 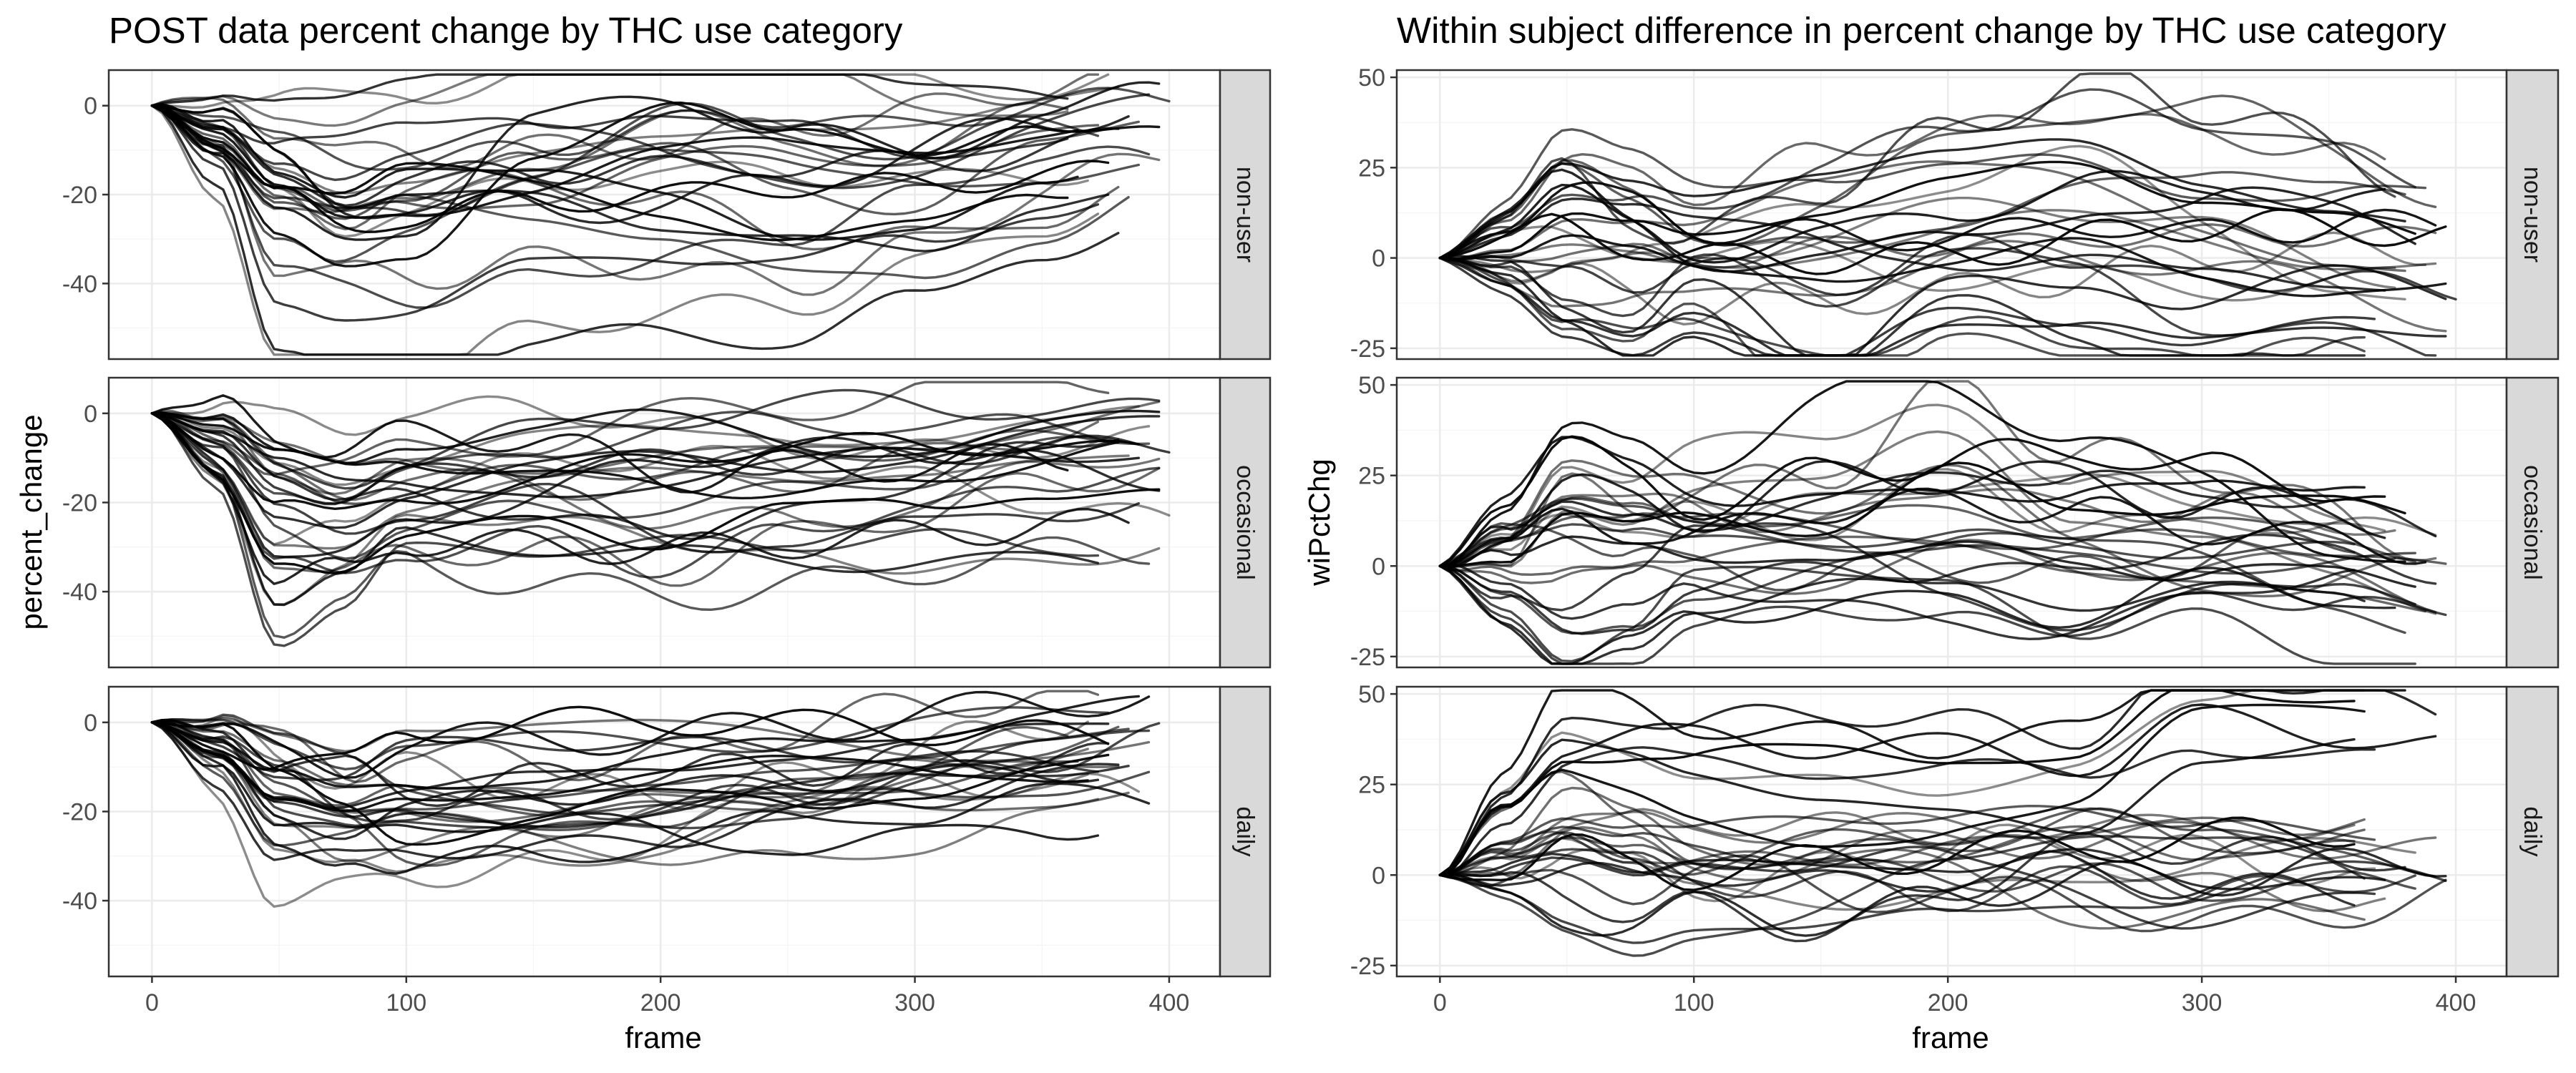 I want to click on x-tick-label: 0, so click(x=1440, y=1003).